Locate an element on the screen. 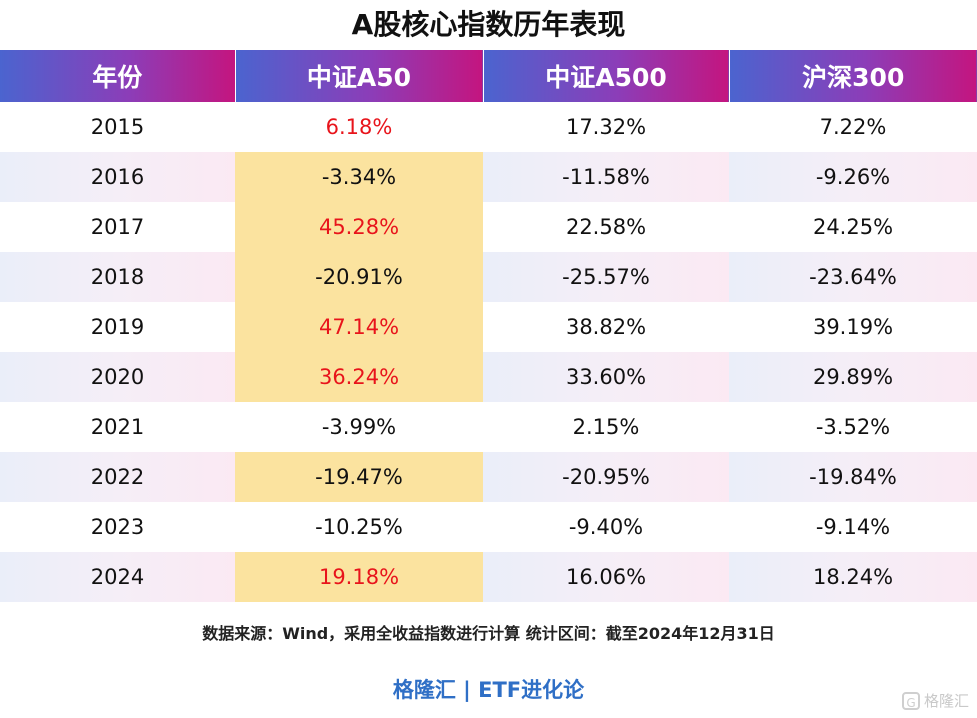 This screenshot has width=977, height=718. table-row: 2019 47.14% 38.82% 39.19% is located at coordinates (488, 327).